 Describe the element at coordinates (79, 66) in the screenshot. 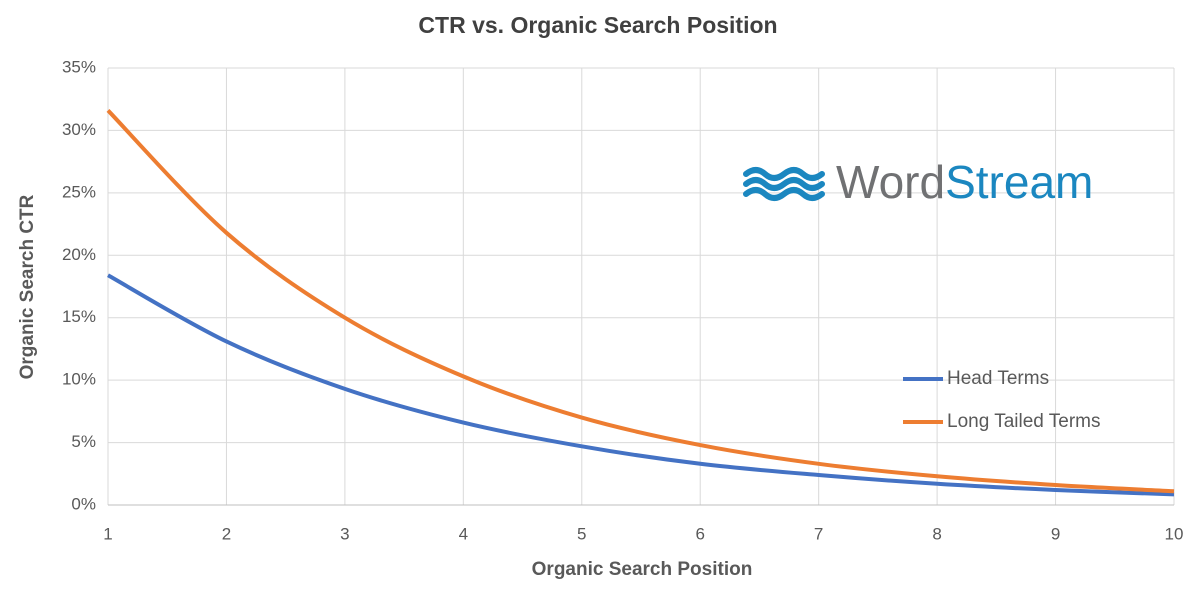

I see `y-tick-label: 35%` at that location.